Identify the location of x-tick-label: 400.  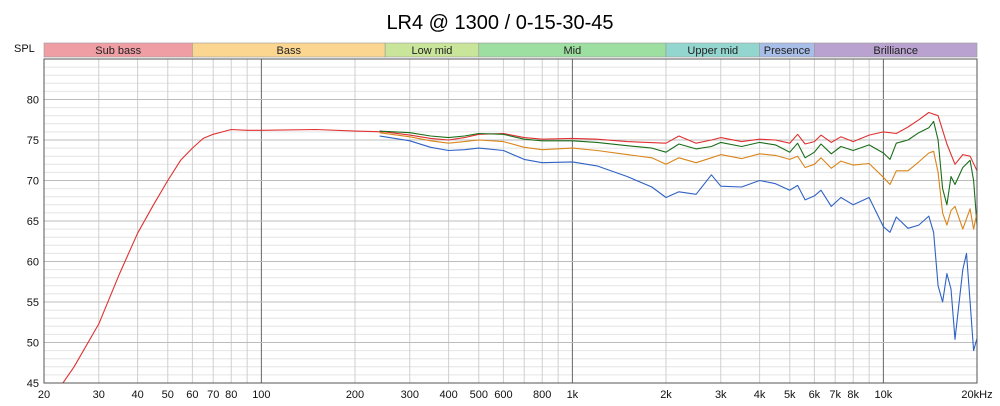
(448, 395).